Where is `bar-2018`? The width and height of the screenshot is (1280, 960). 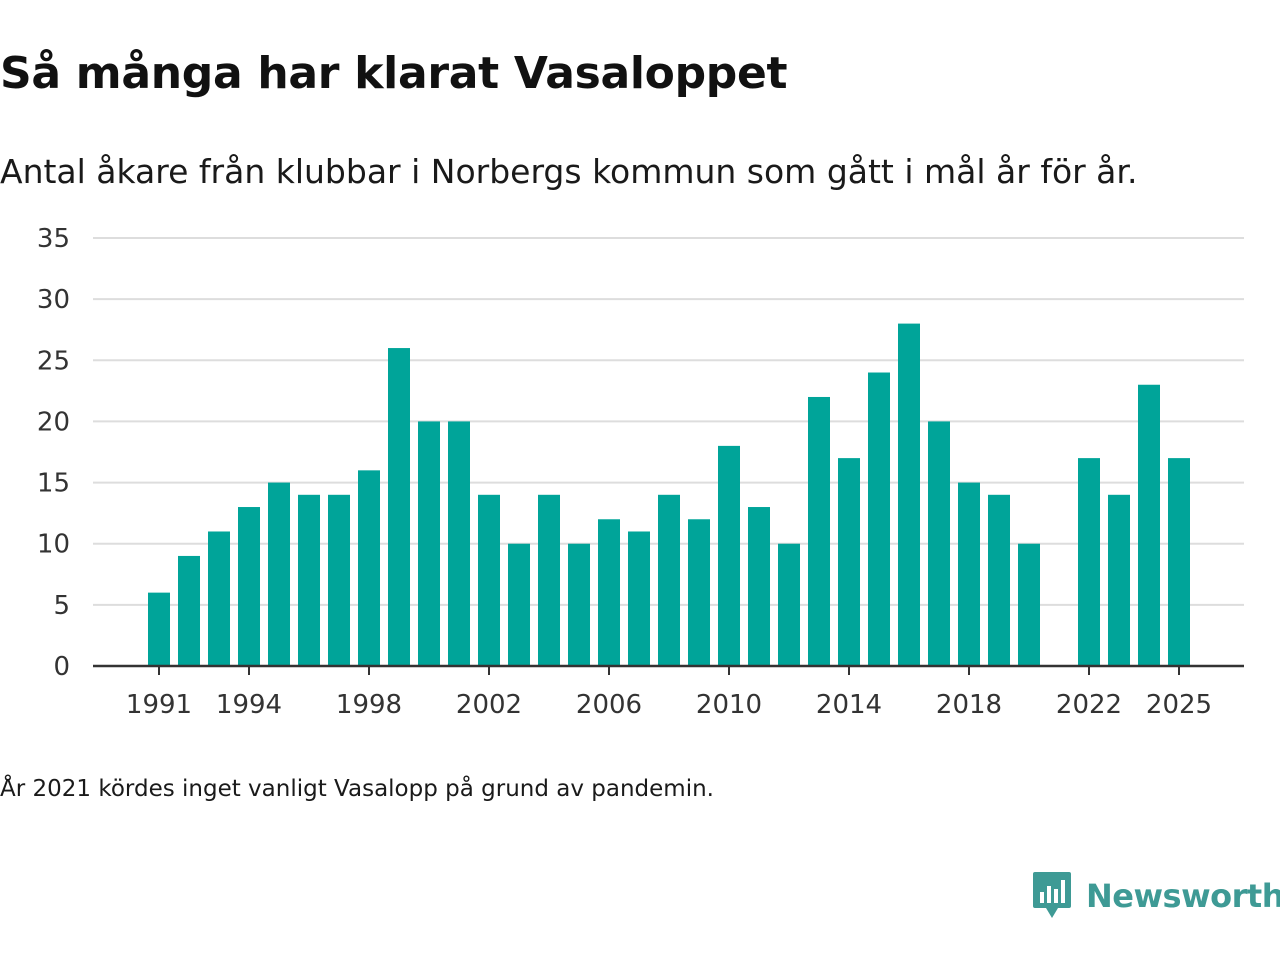 bar-2018 is located at coordinates (969, 574).